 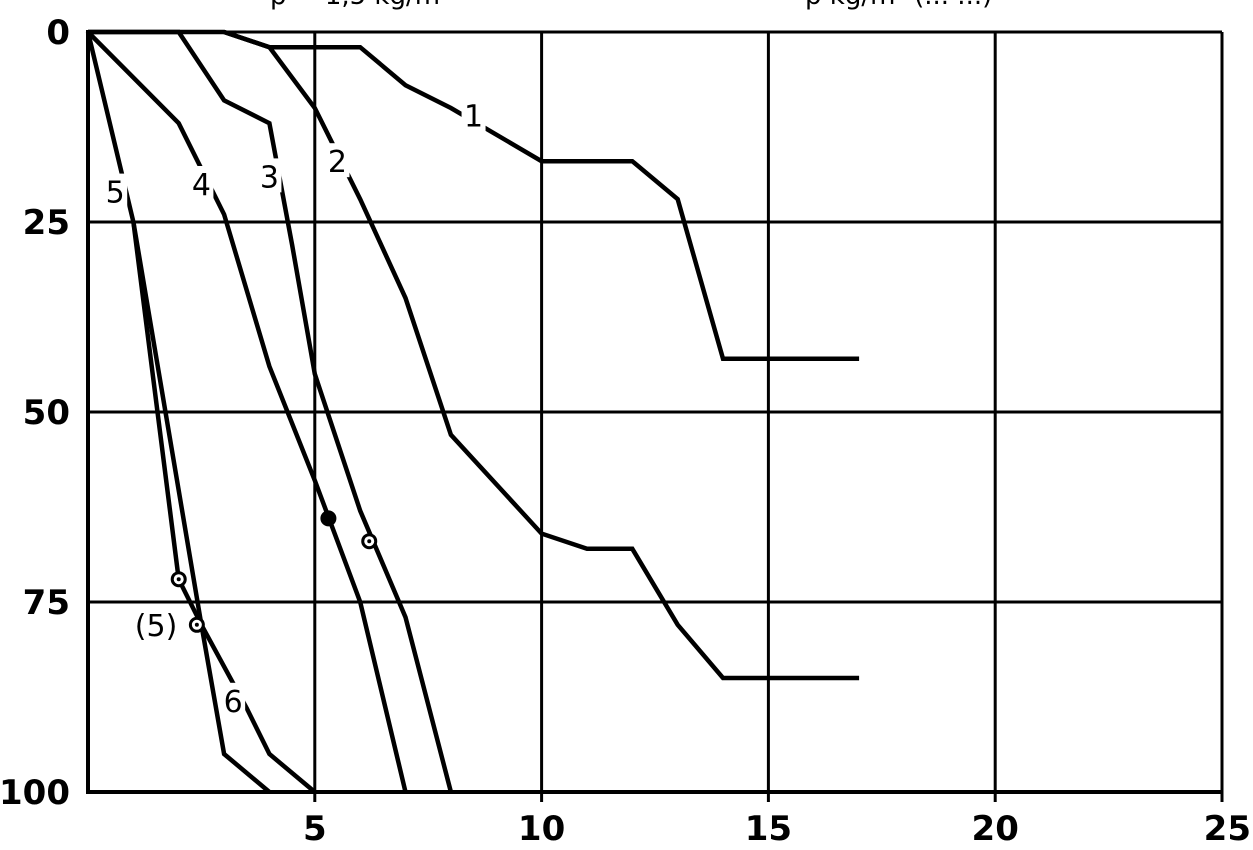 What do you see at coordinates (473, 117) in the screenshot?
I see `curve-label-1: 1` at bounding box center [473, 117].